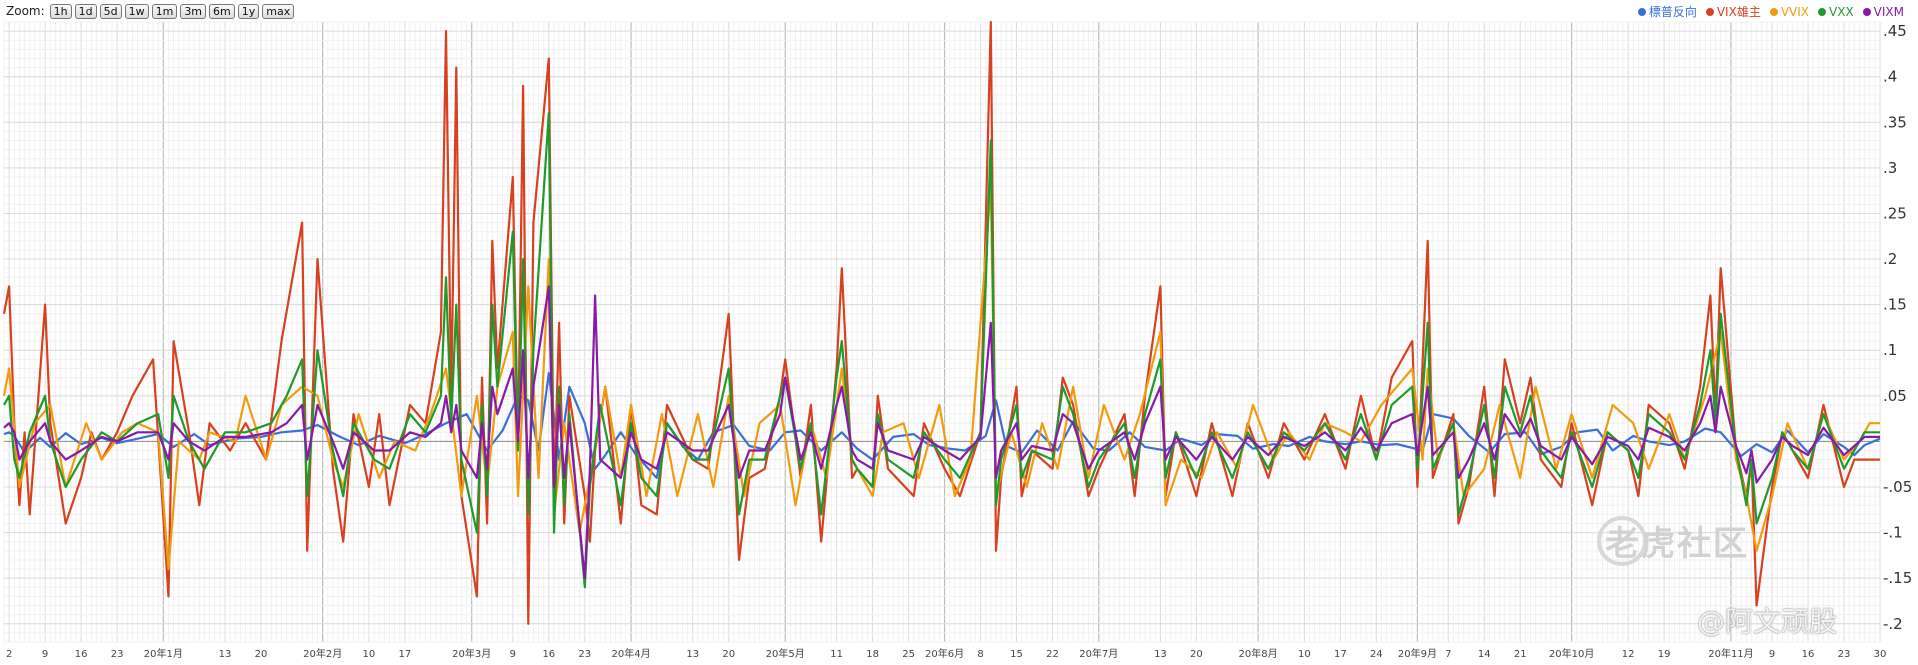 The height and width of the screenshot is (665, 1918). What do you see at coordinates (1893, 624) in the screenshot?
I see `y-tick-label: -.2` at bounding box center [1893, 624].